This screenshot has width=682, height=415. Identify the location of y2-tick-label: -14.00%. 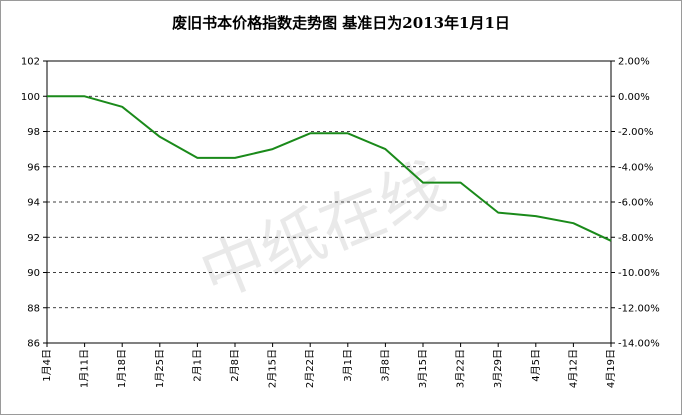
(639, 344).